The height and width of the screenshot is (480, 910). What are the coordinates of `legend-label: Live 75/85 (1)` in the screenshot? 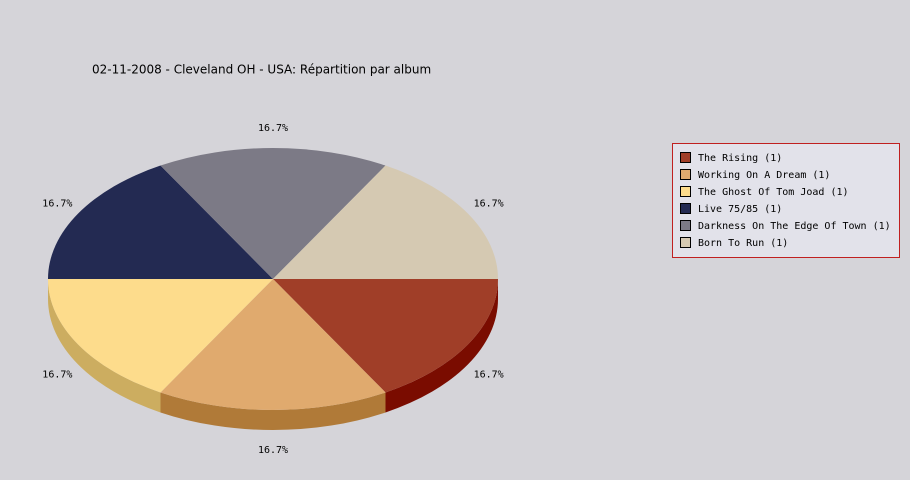 It's located at (740, 209).